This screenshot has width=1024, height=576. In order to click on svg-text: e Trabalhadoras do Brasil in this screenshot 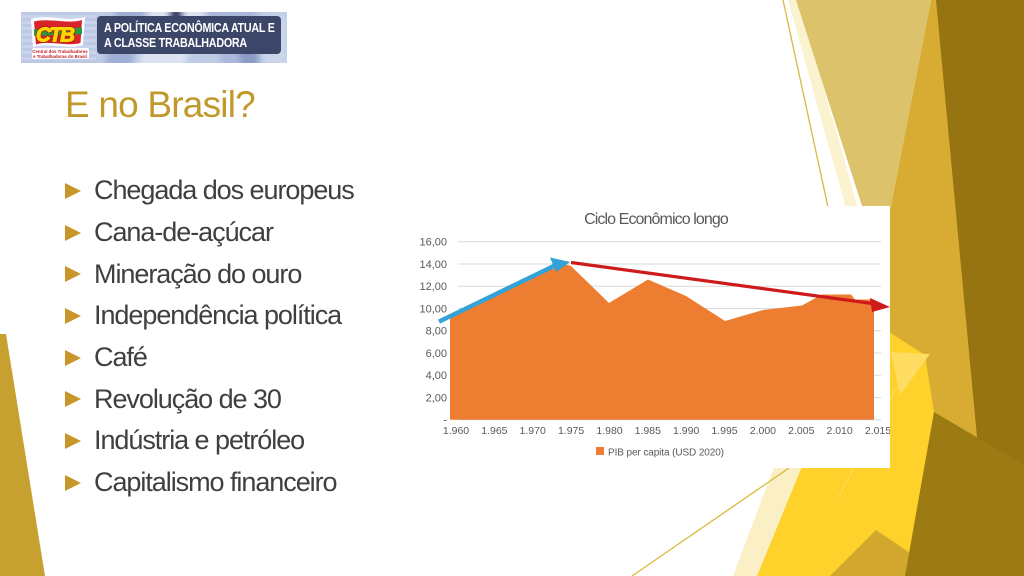, I will do `click(60, 56)`.